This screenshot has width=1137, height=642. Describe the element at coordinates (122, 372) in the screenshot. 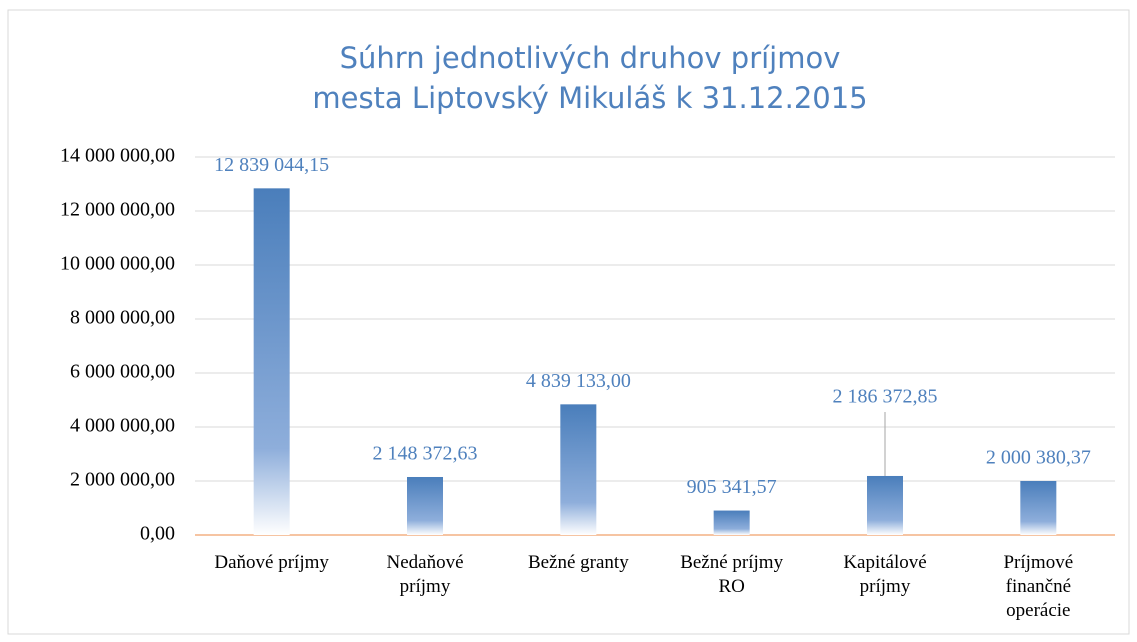

I see `y-tick-label: 6 000 000,00` at that location.